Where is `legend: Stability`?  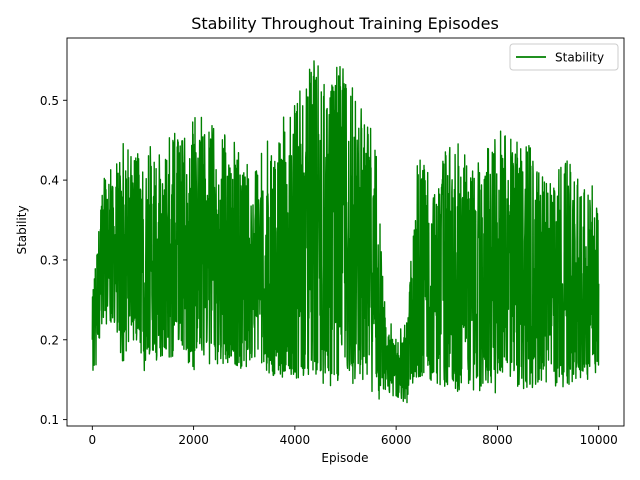
legend: Stability is located at coordinates (564, 57).